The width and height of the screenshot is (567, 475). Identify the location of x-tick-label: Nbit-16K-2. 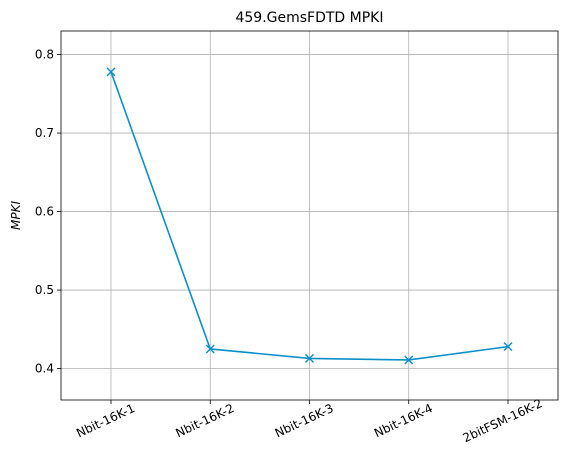
(204, 420).